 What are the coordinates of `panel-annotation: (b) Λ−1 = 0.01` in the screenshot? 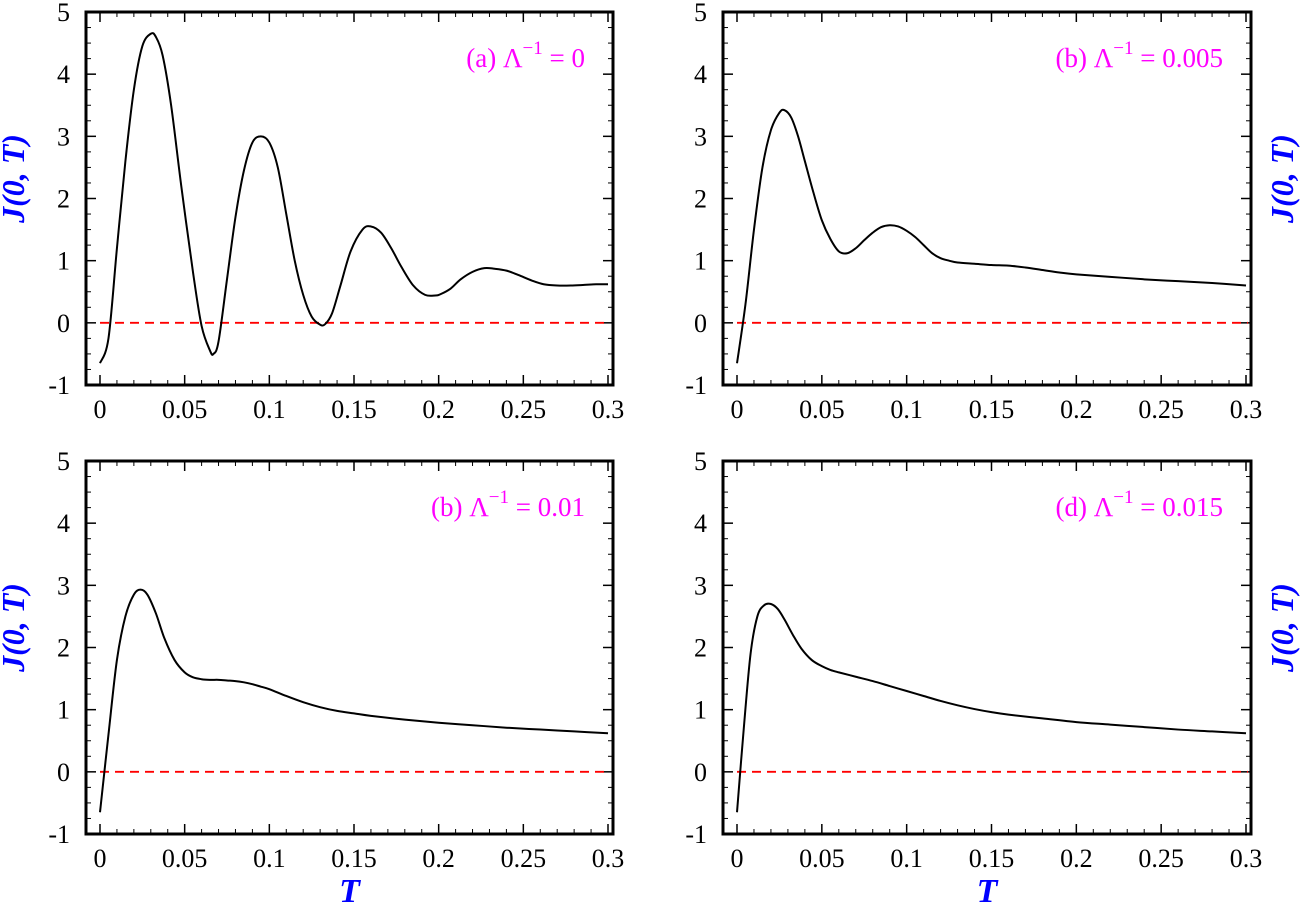 It's located at (508, 504).